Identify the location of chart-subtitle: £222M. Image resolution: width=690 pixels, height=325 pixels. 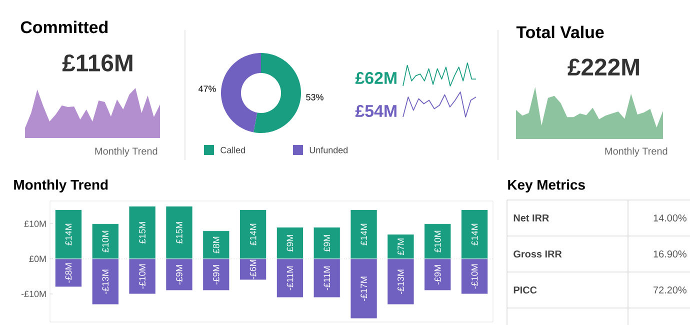
(603, 67).